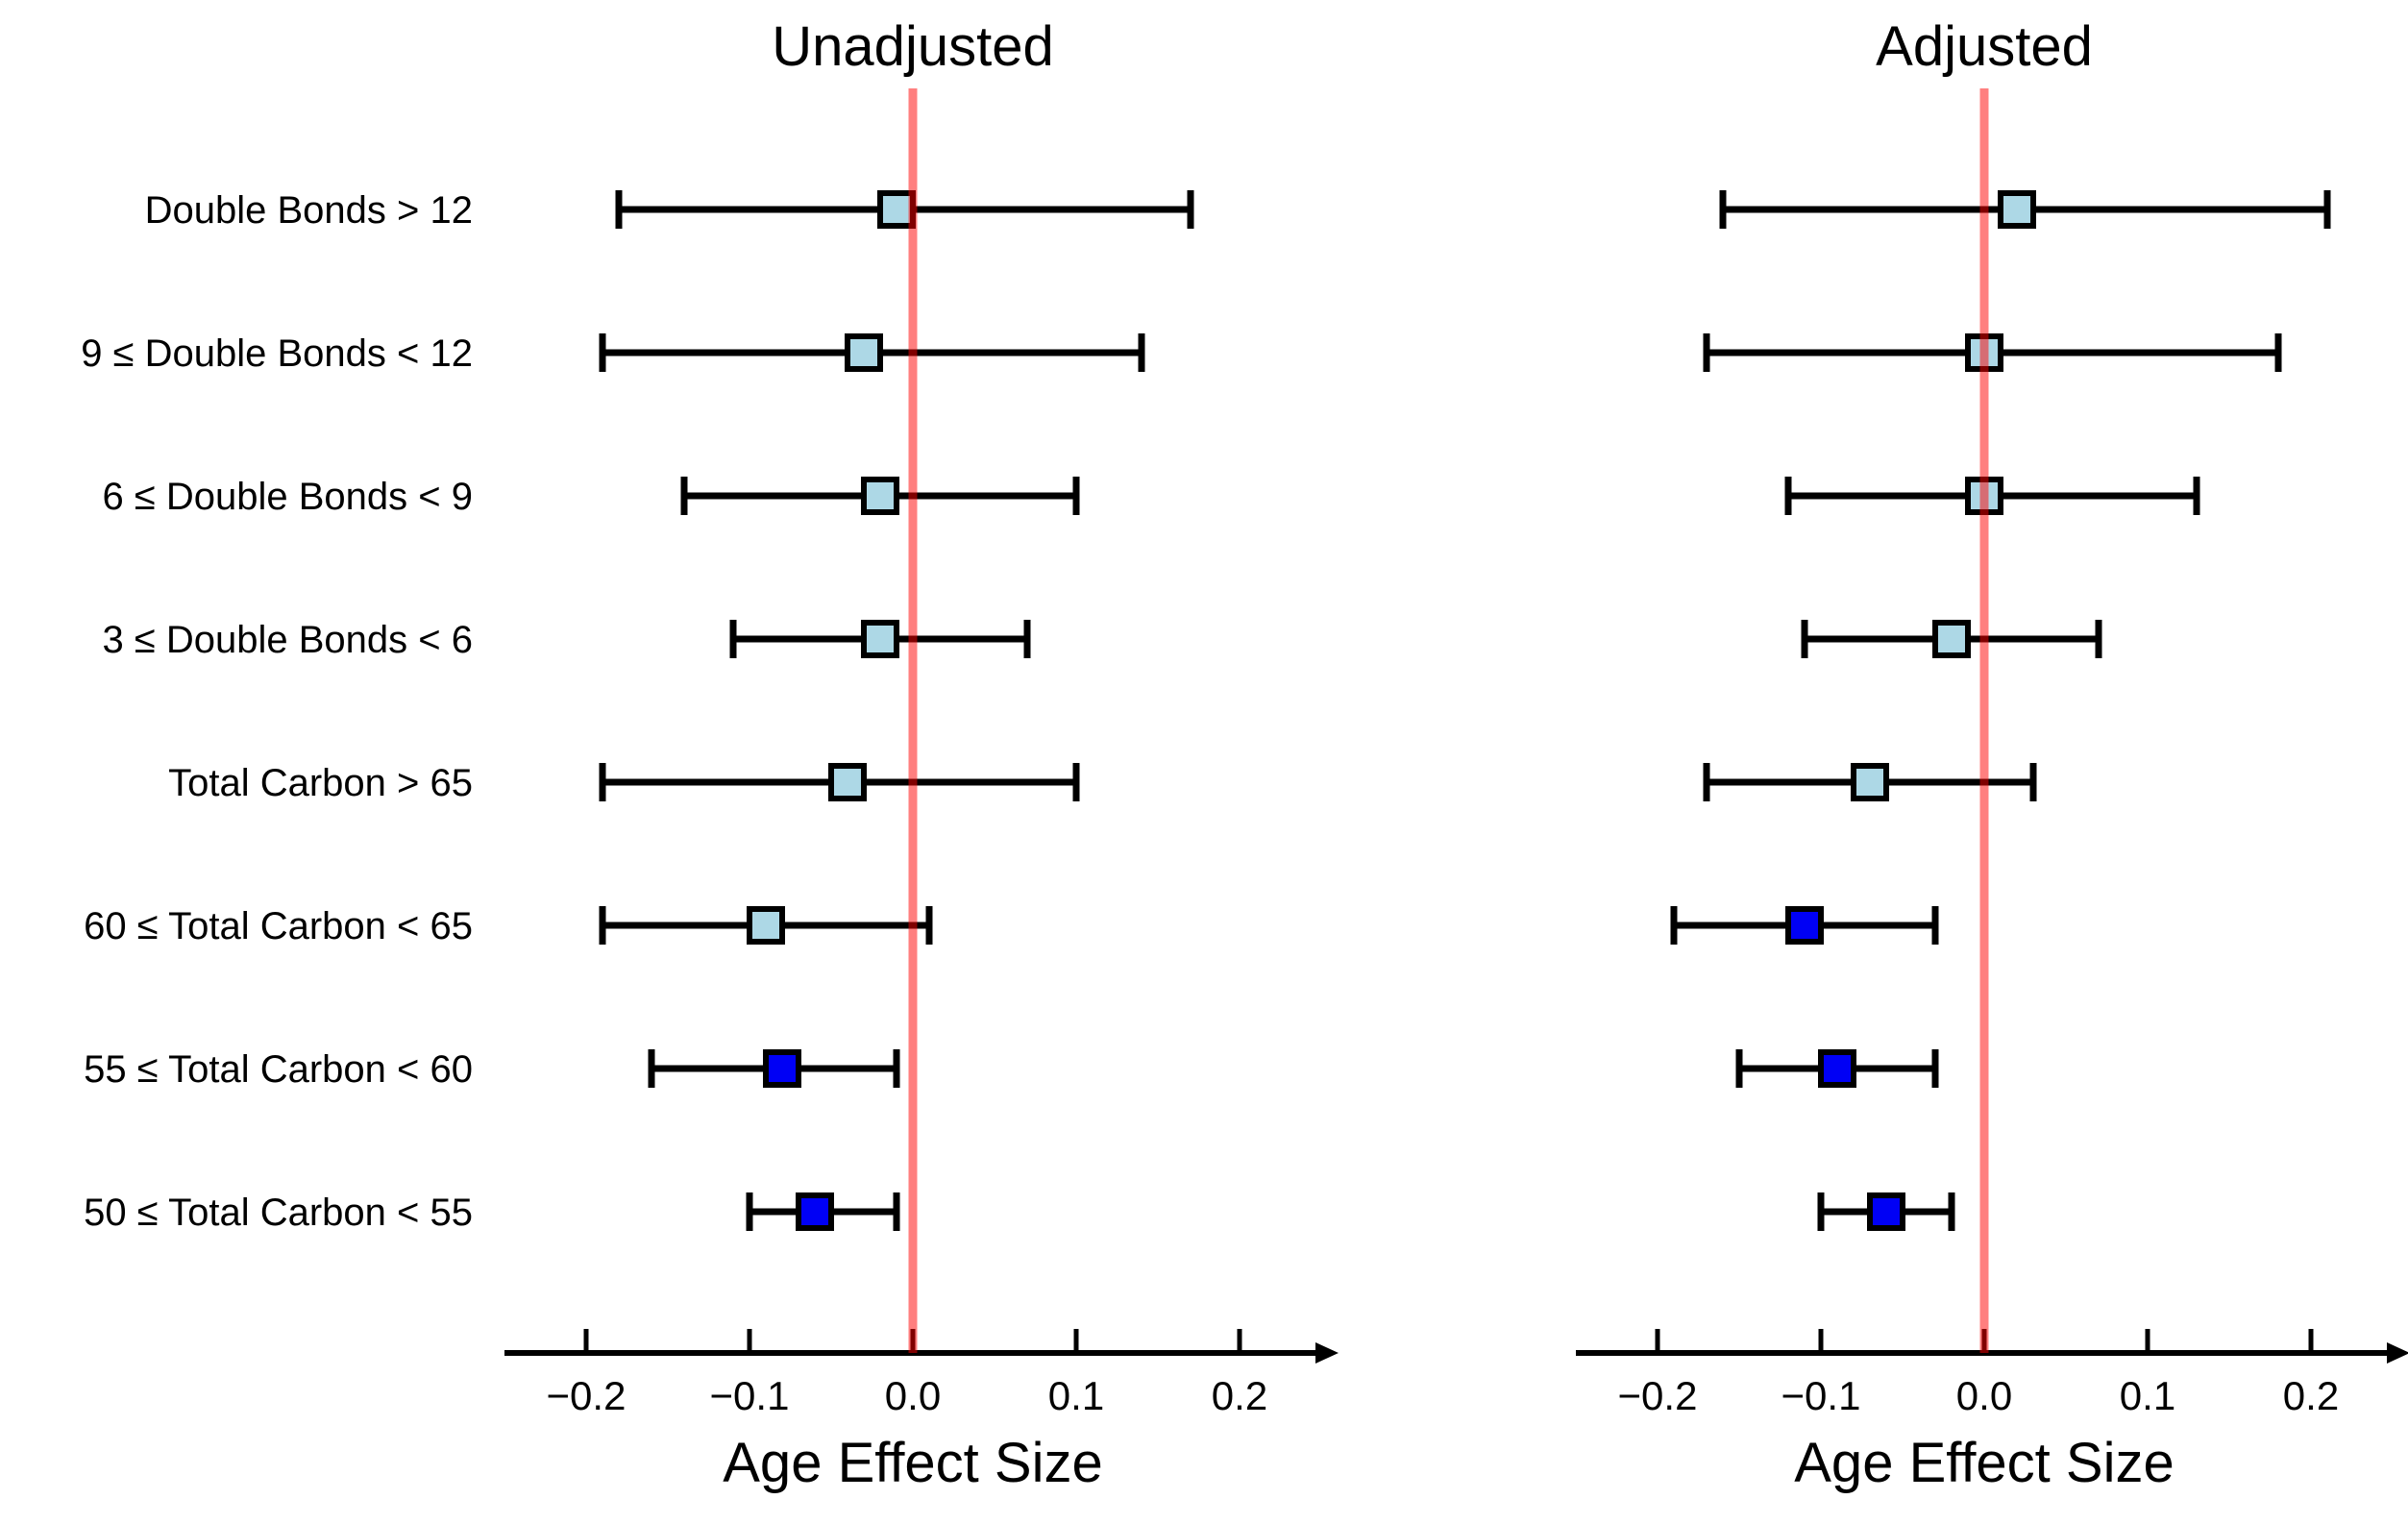 The image size is (2408, 1524). Describe the element at coordinates (309, 211) in the screenshot. I see `category-label: Double Bonds > 12` at that location.